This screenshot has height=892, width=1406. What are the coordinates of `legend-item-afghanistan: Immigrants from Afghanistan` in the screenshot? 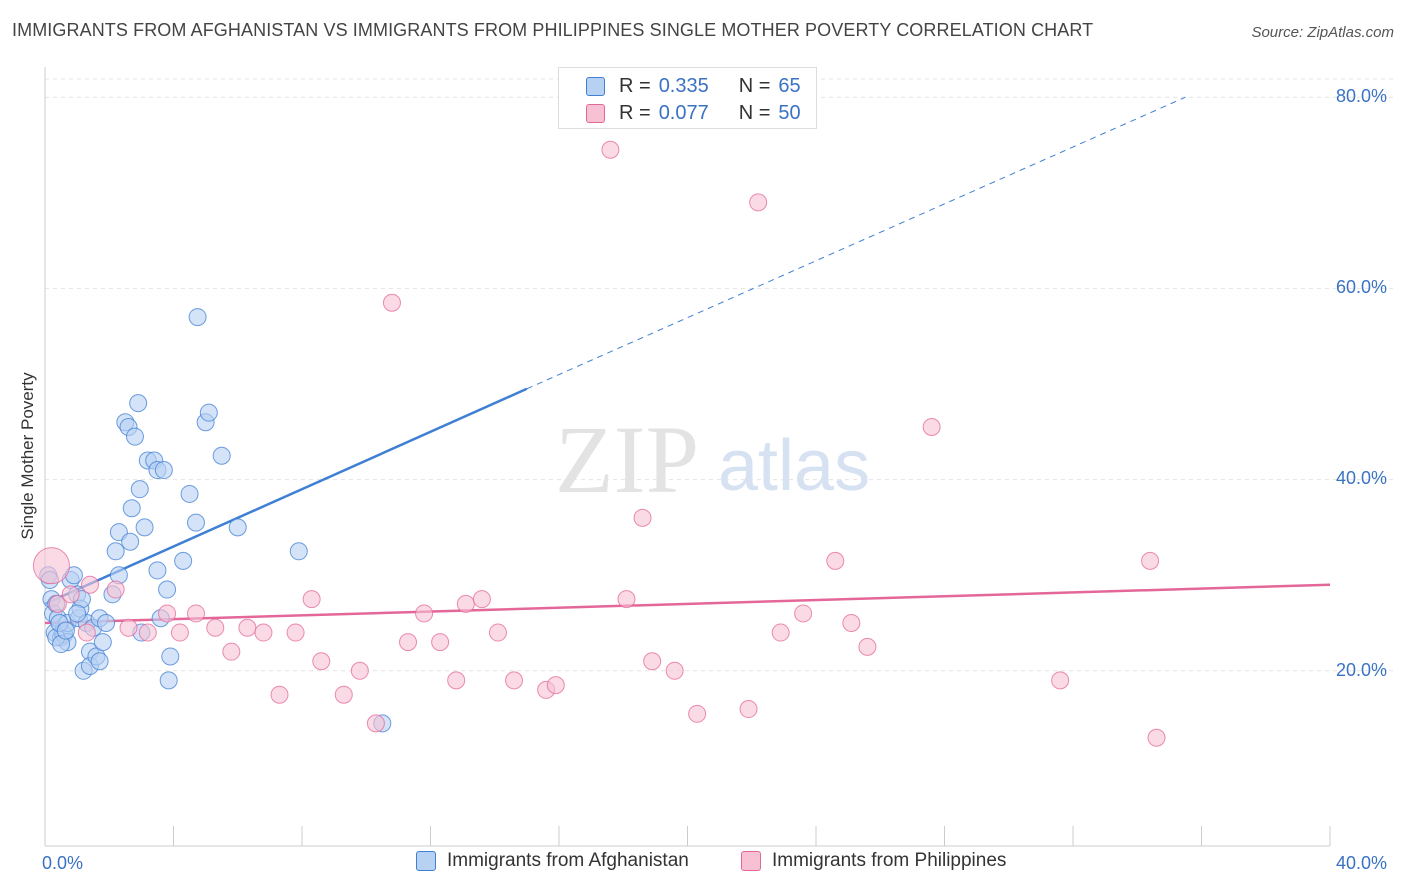 It's located at (552, 861).